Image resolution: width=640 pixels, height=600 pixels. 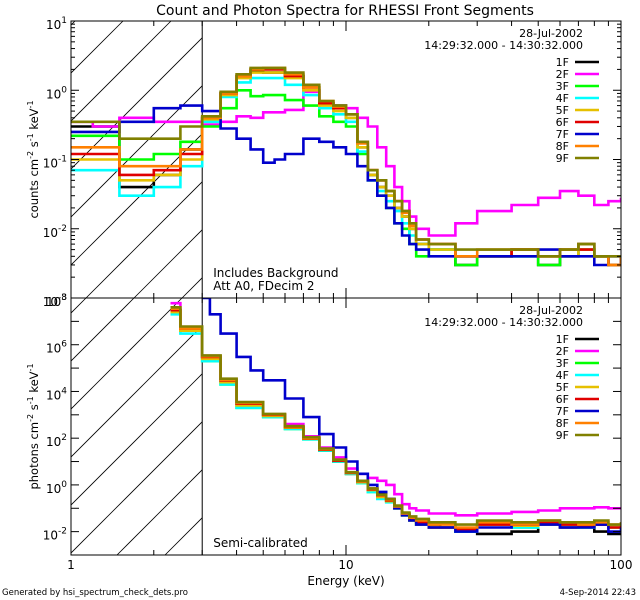 I want to click on footer-generated: Generated by hsi_spectrum_check_dets.pro, so click(x=95, y=593).